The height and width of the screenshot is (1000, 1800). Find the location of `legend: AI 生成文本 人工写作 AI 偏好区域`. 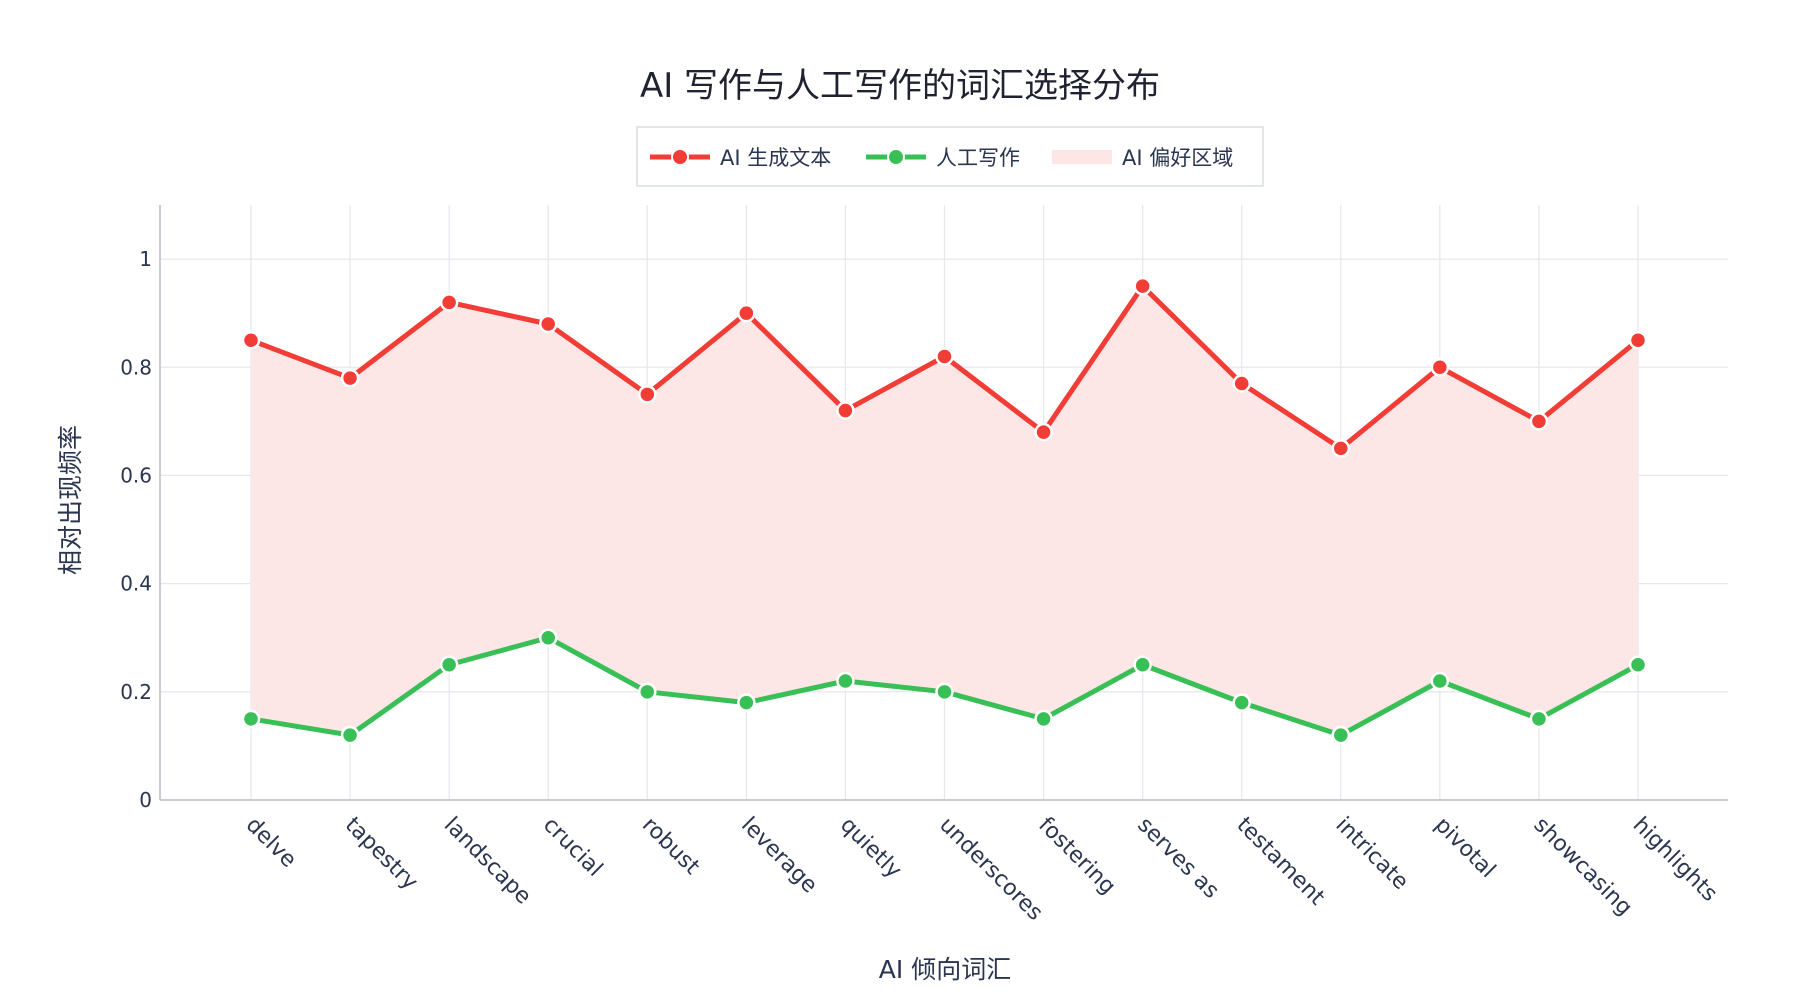

legend: AI 生成文本 人工写作 AI 偏好区域 is located at coordinates (950, 156).